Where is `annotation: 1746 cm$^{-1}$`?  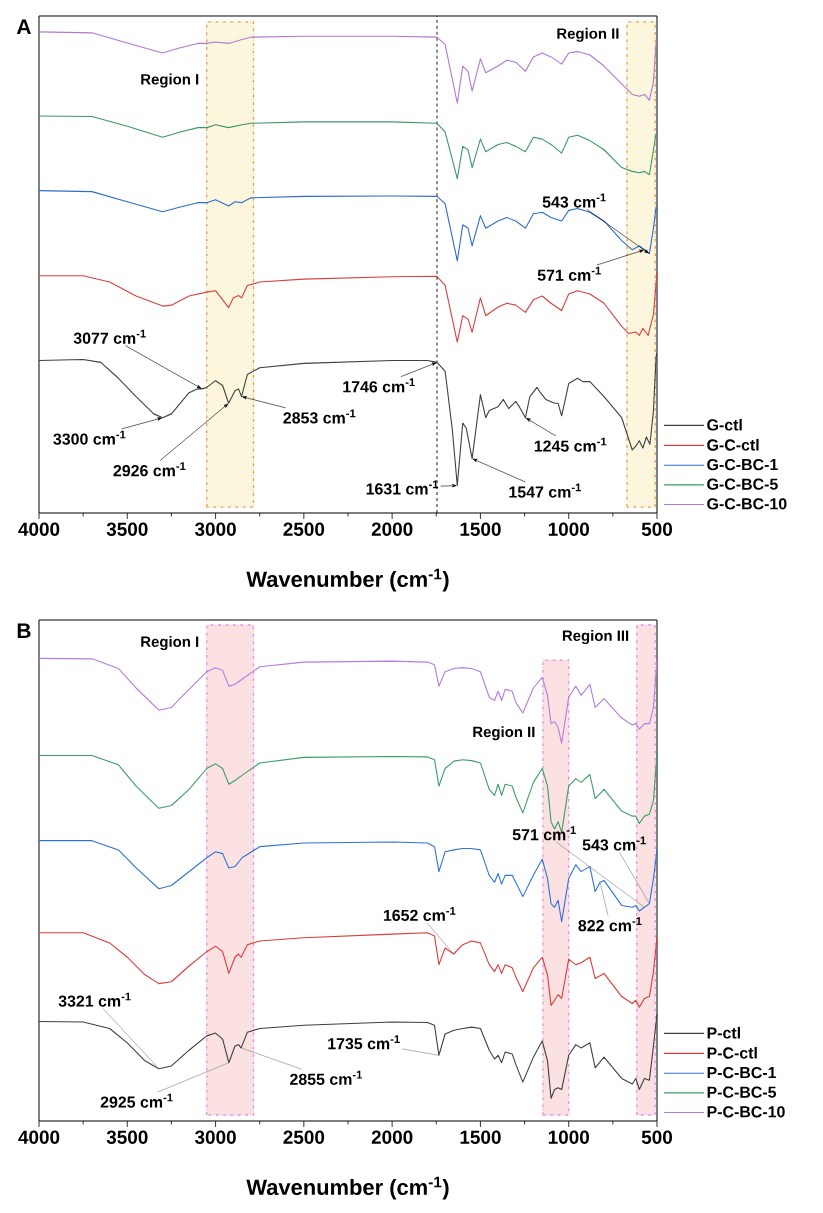 annotation: 1746 cm$^{-1}$ is located at coordinates (379, 385).